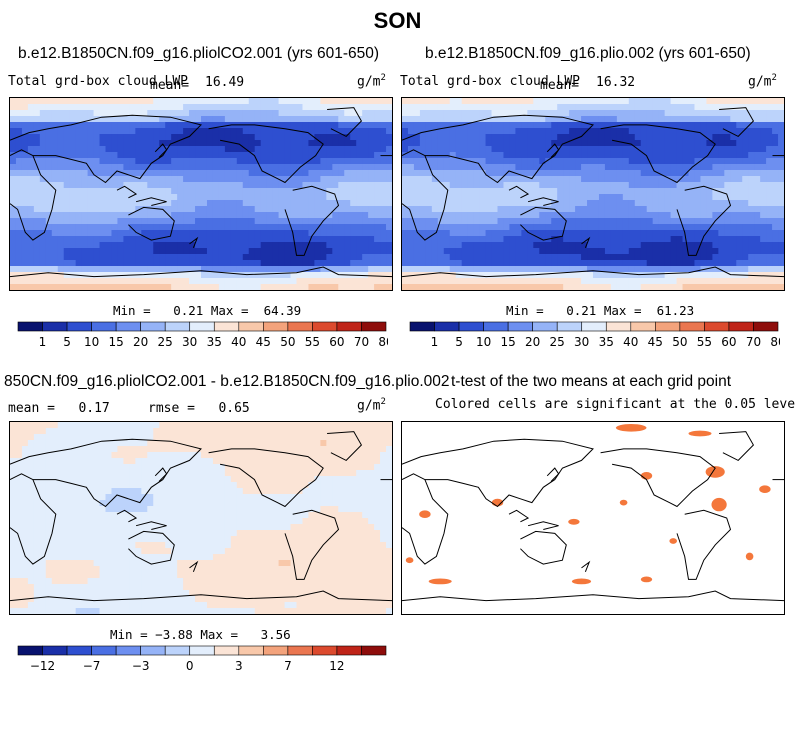  What do you see at coordinates (704, 342) in the screenshot?
I see `colorbar-tick-label: 55` at bounding box center [704, 342].